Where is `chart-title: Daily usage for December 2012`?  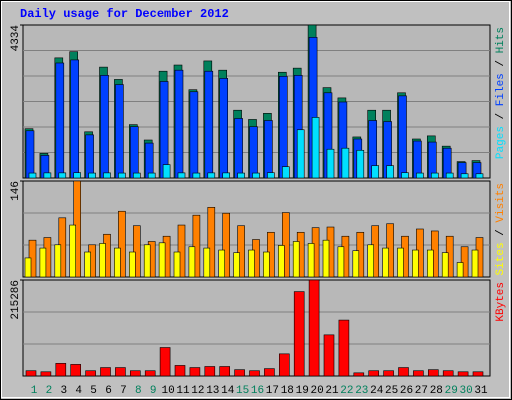
chart-title: Daily usage for December 2012 is located at coordinates (124, 14).